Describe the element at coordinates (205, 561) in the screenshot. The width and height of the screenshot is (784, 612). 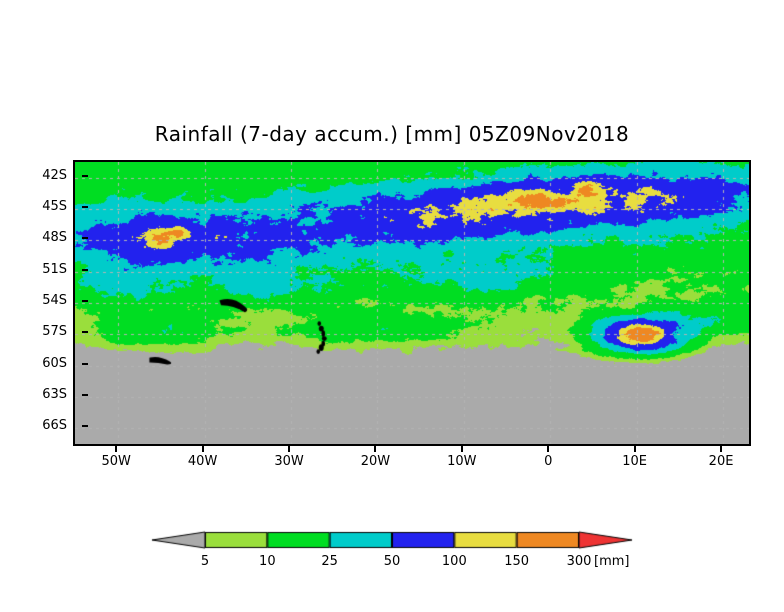
I see `colorbar-tick-label: 5` at that location.